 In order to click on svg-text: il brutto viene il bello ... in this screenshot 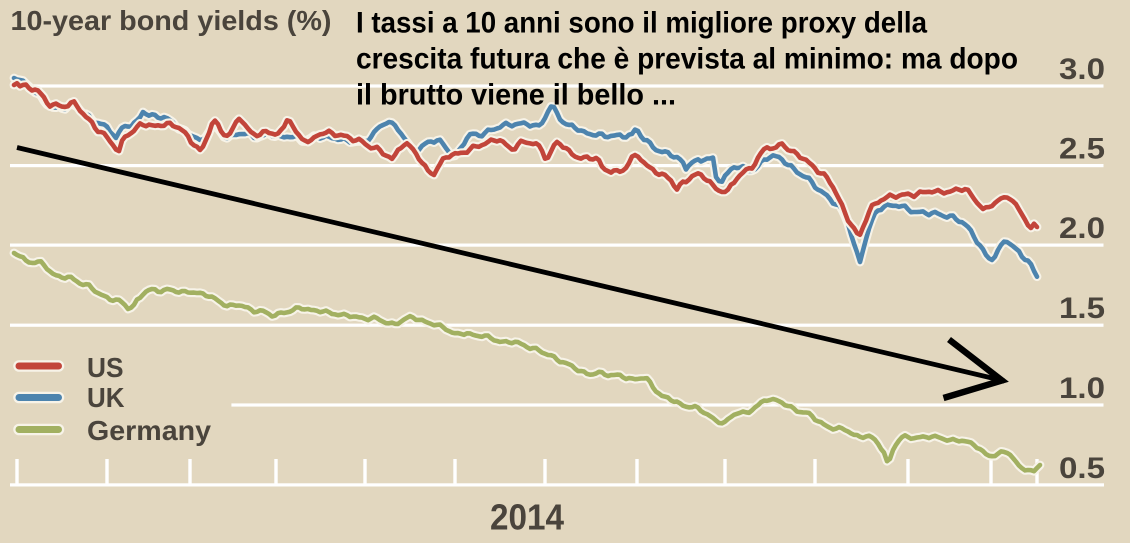, I will do `click(516, 95)`.